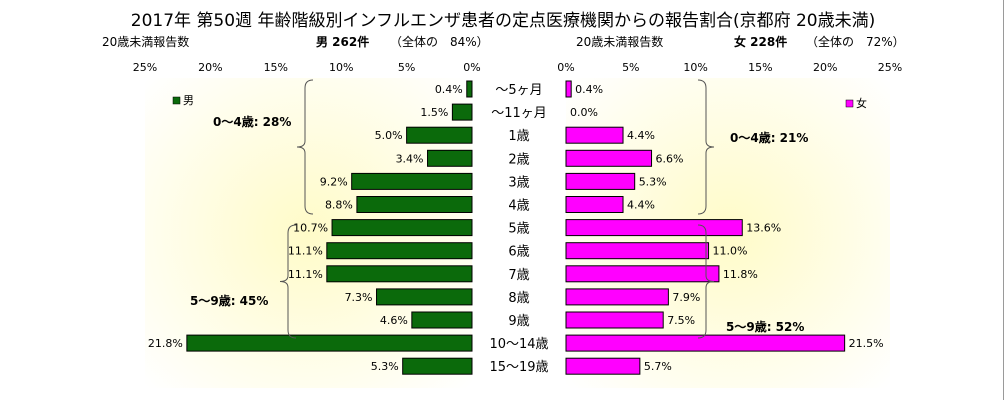 Image resolution: width=1006 pixels, height=400 pixels. Describe the element at coordinates (740, 274) in the screenshot. I see `female-data-label: 11.8%` at that location.